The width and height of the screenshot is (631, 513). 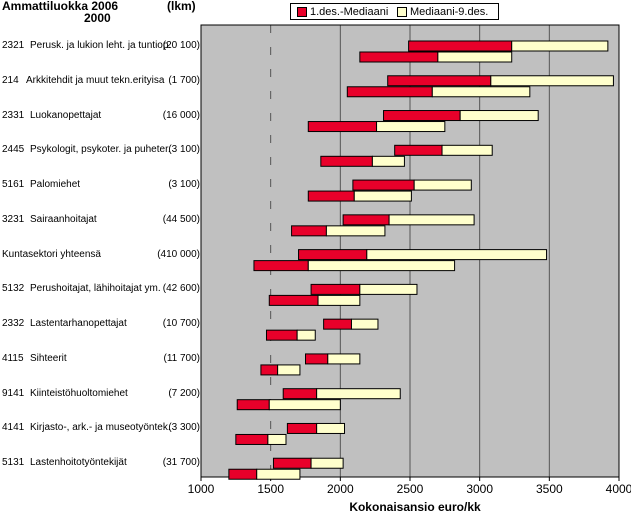 What do you see at coordinates (63, 219) in the screenshot?
I see `category-name: Sairaanhoitajat` at bounding box center [63, 219].